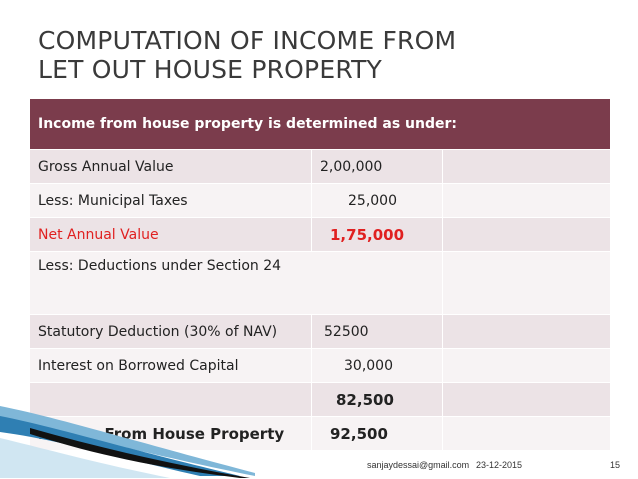  What do you see at coordinates (499, 465) in the screenshot?
I see `footer-date: 23-12-2015` at bounding box center [499, 465].